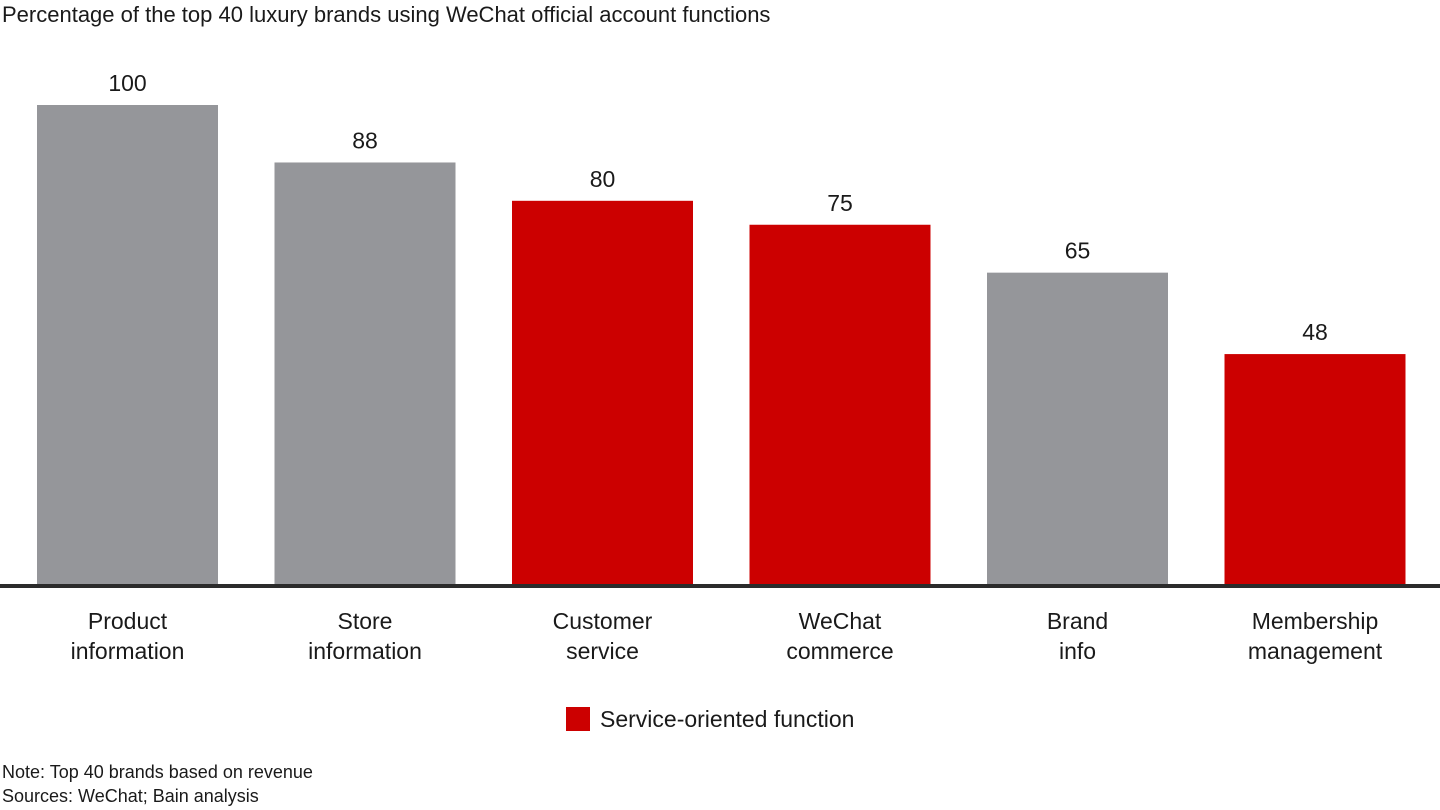 Image resolution: width=1440 pixels, height=810 pixels. I want to click on bar-product-information, so click(127, 344).